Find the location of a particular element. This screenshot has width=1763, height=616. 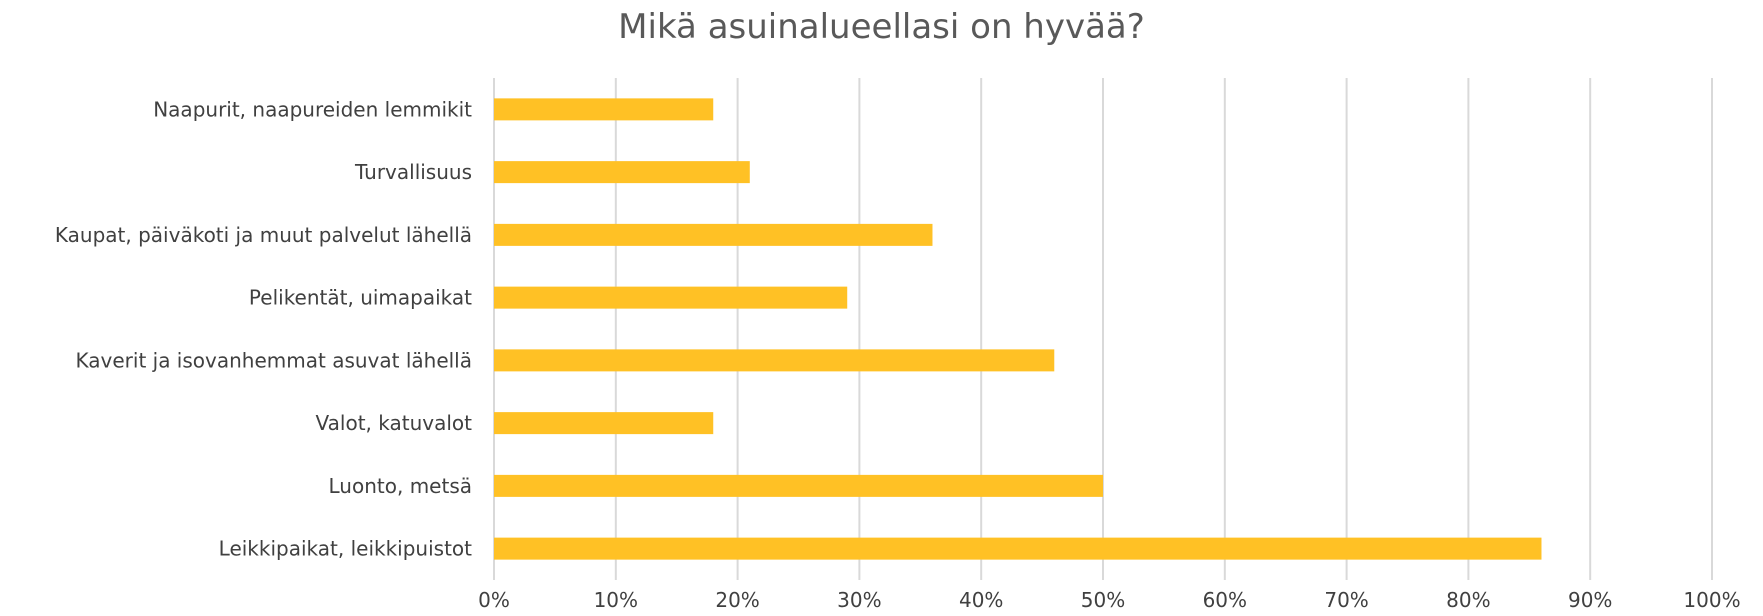

x-tick-label: 70% is located at coordinates (1346, 600).